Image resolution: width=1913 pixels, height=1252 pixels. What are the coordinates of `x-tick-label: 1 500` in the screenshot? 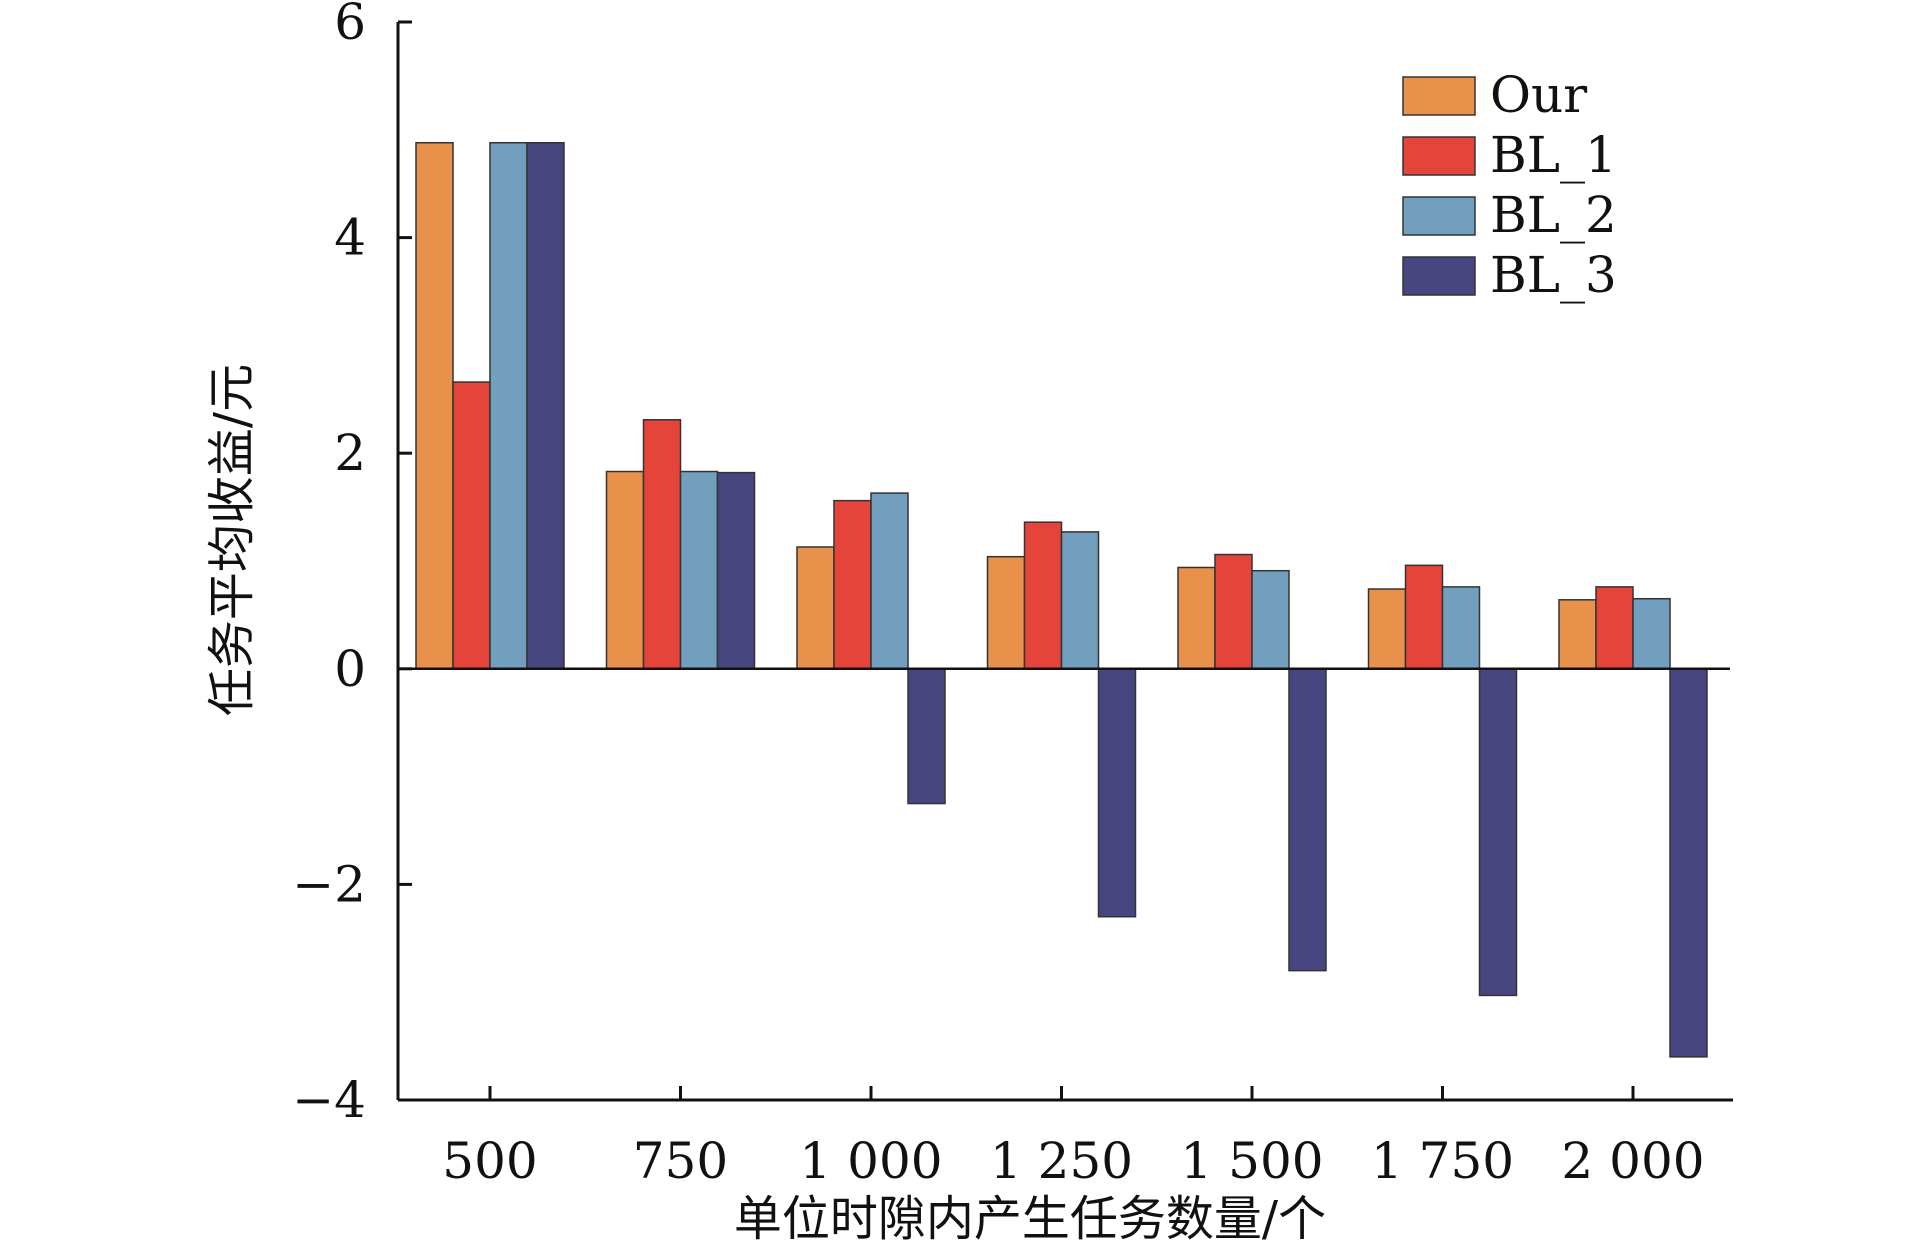 It's located at (1251, 1161).